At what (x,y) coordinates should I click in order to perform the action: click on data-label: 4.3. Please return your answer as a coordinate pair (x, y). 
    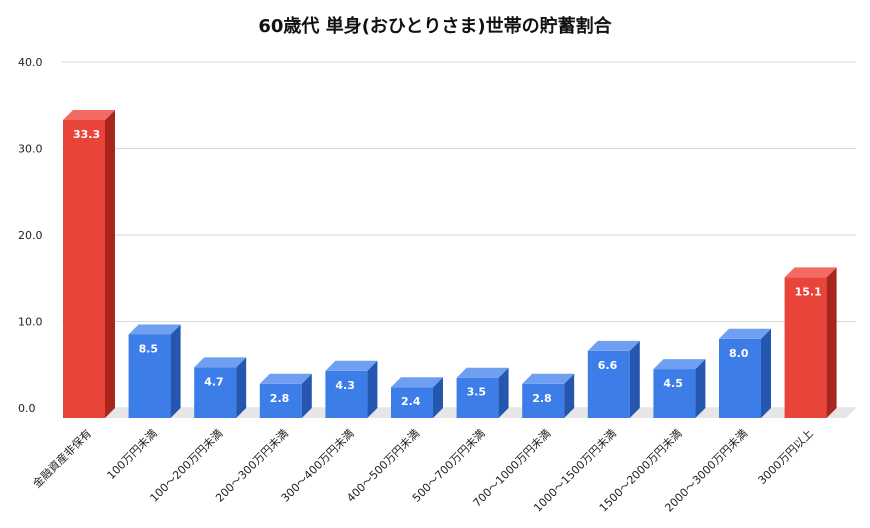
    Looking at the image, I should click on (345, 385).